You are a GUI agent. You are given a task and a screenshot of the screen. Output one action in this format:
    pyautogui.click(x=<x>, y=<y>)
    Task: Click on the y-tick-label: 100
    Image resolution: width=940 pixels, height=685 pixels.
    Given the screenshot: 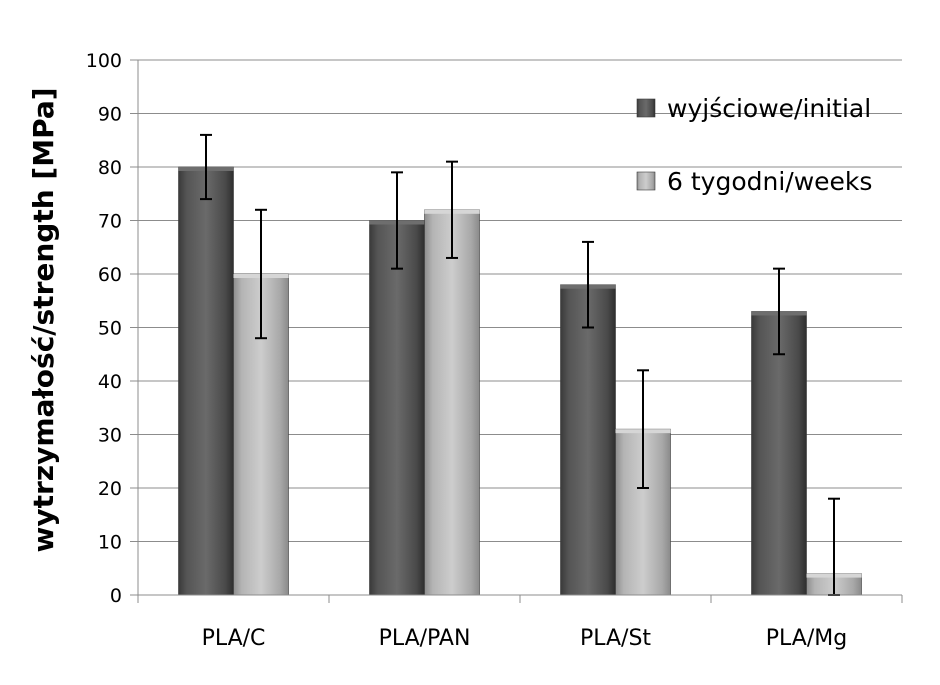 What is the action you would take?
    pyautogui.click(x=104, y=61)
    